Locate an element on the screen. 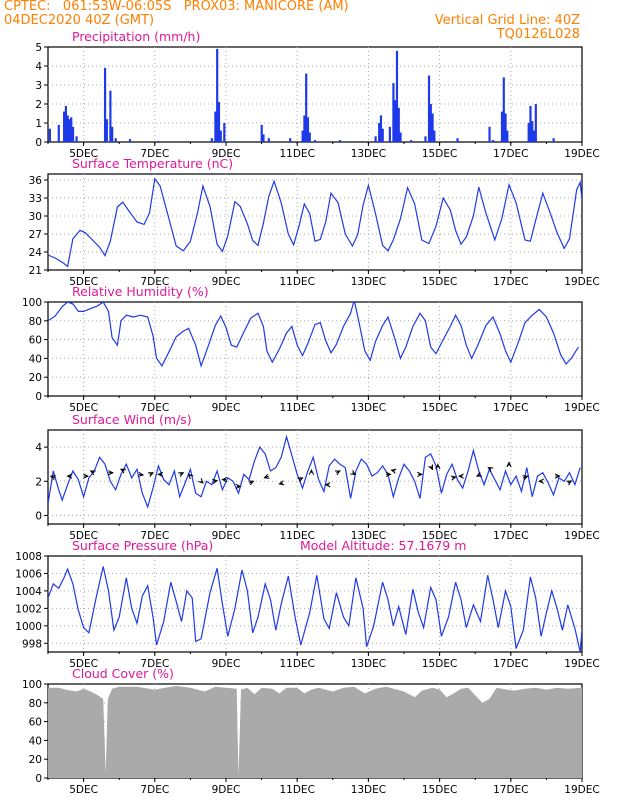  y-tick-label: 21 is located at coordinates (35, 271).